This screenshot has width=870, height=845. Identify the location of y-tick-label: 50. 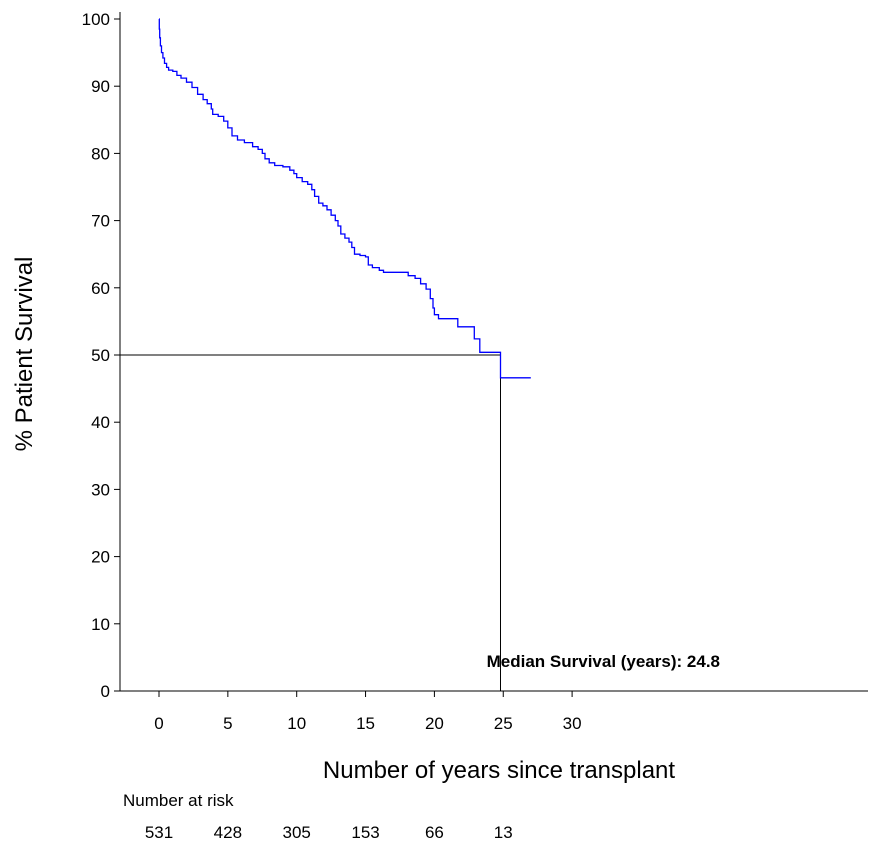
(100, 355).